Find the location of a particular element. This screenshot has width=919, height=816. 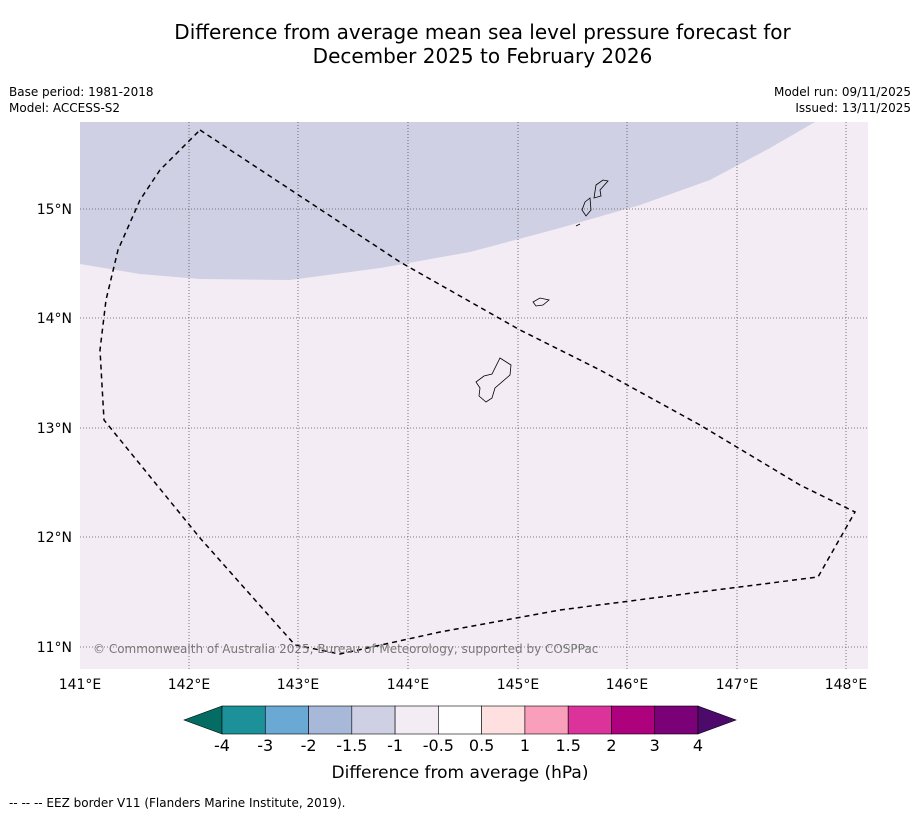

lon-label-148: 148°E is located at coordinates (846, 685).